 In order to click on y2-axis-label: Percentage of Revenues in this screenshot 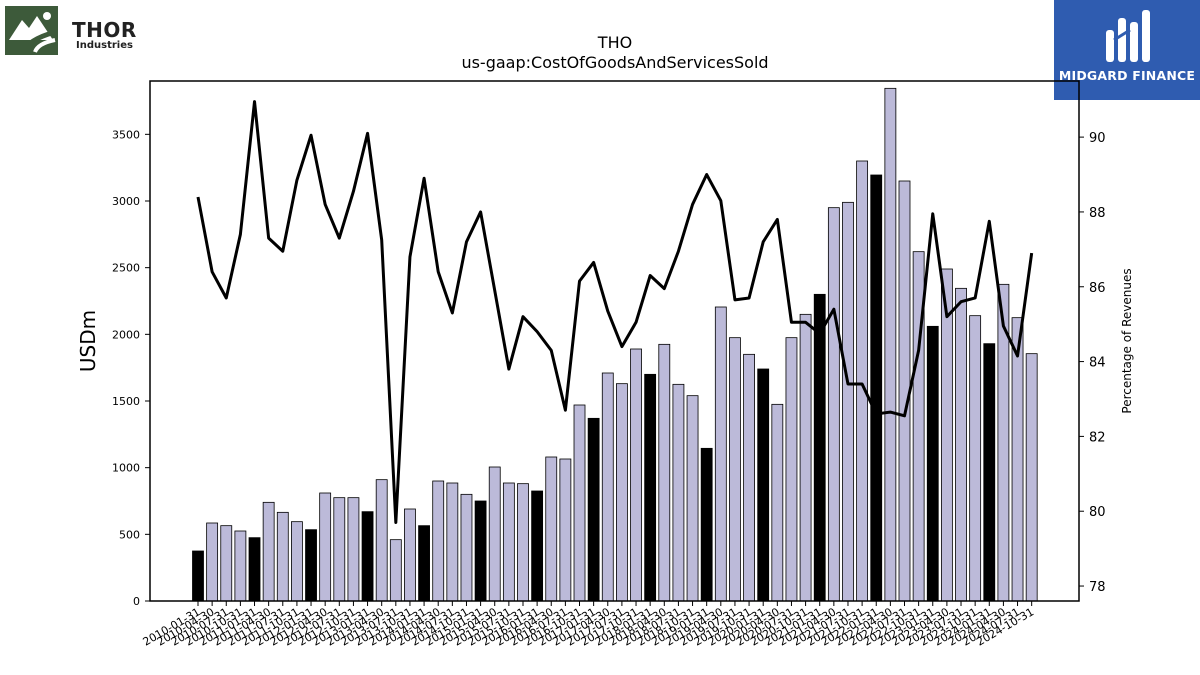, I will do `click(1127, 340)`.